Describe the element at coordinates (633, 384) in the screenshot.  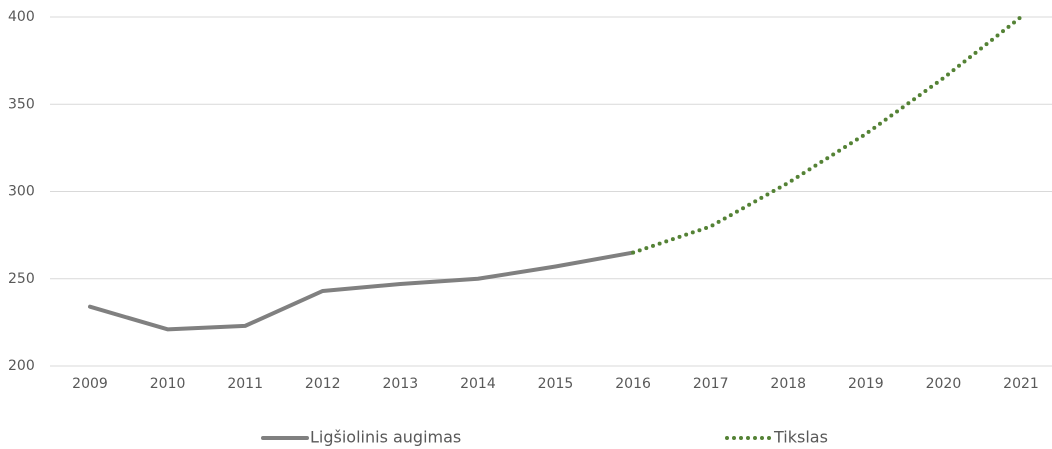
I see `x-tick-label: 2016` at that location.